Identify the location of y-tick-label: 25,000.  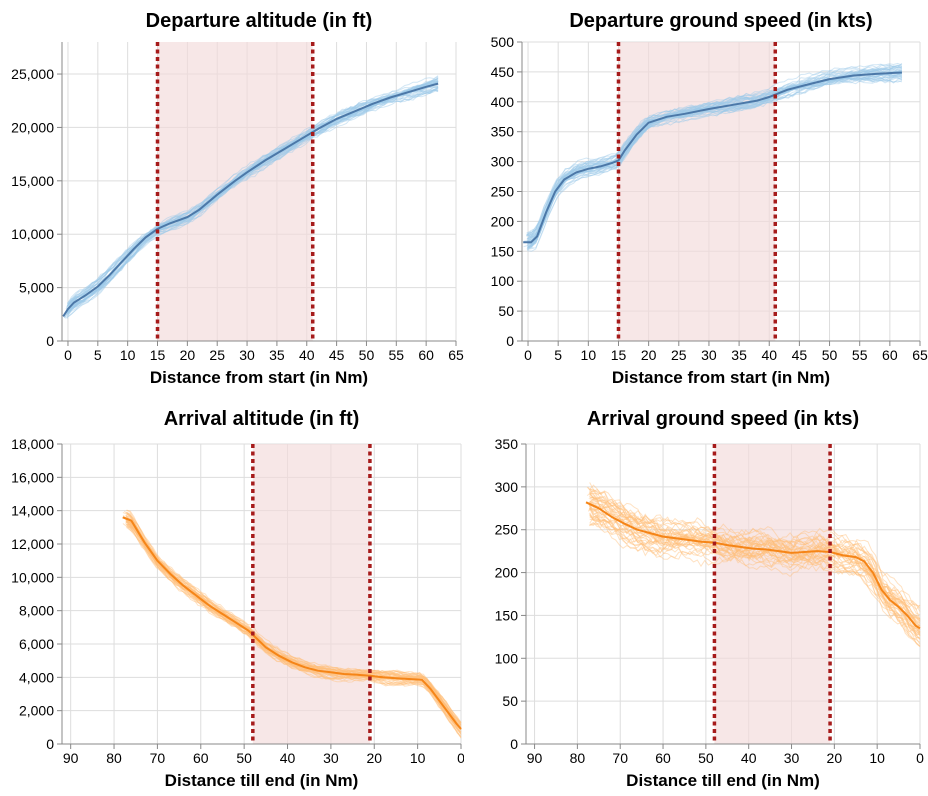
(32, 74).